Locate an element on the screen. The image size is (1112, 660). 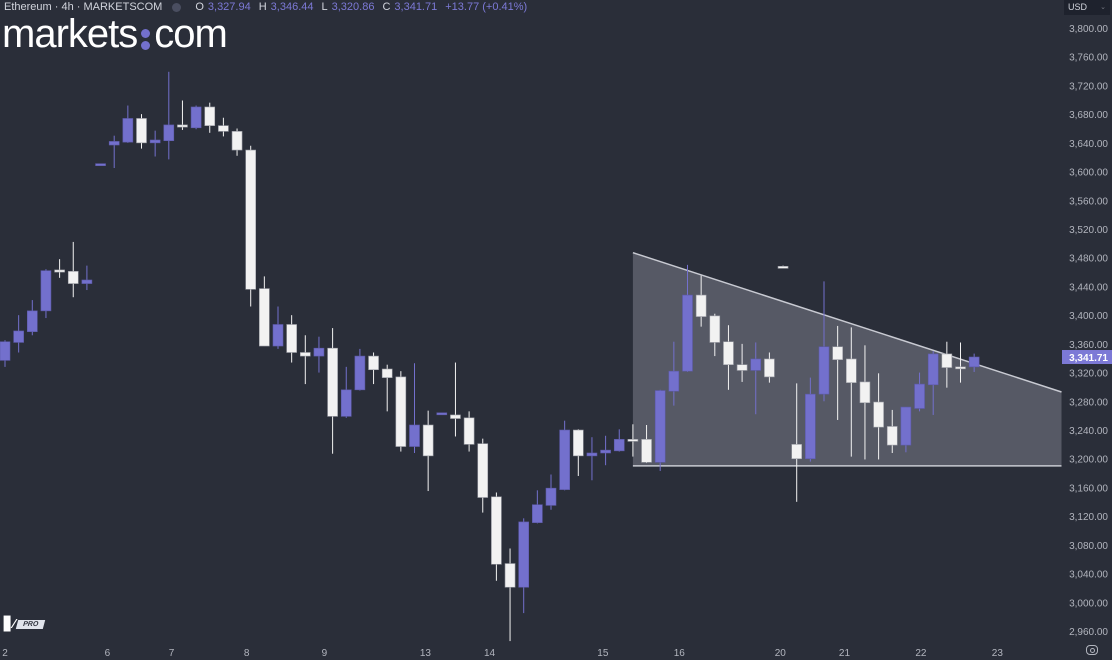
price-tick-label: 3,680.00 is located at coordinates (1088, 115).